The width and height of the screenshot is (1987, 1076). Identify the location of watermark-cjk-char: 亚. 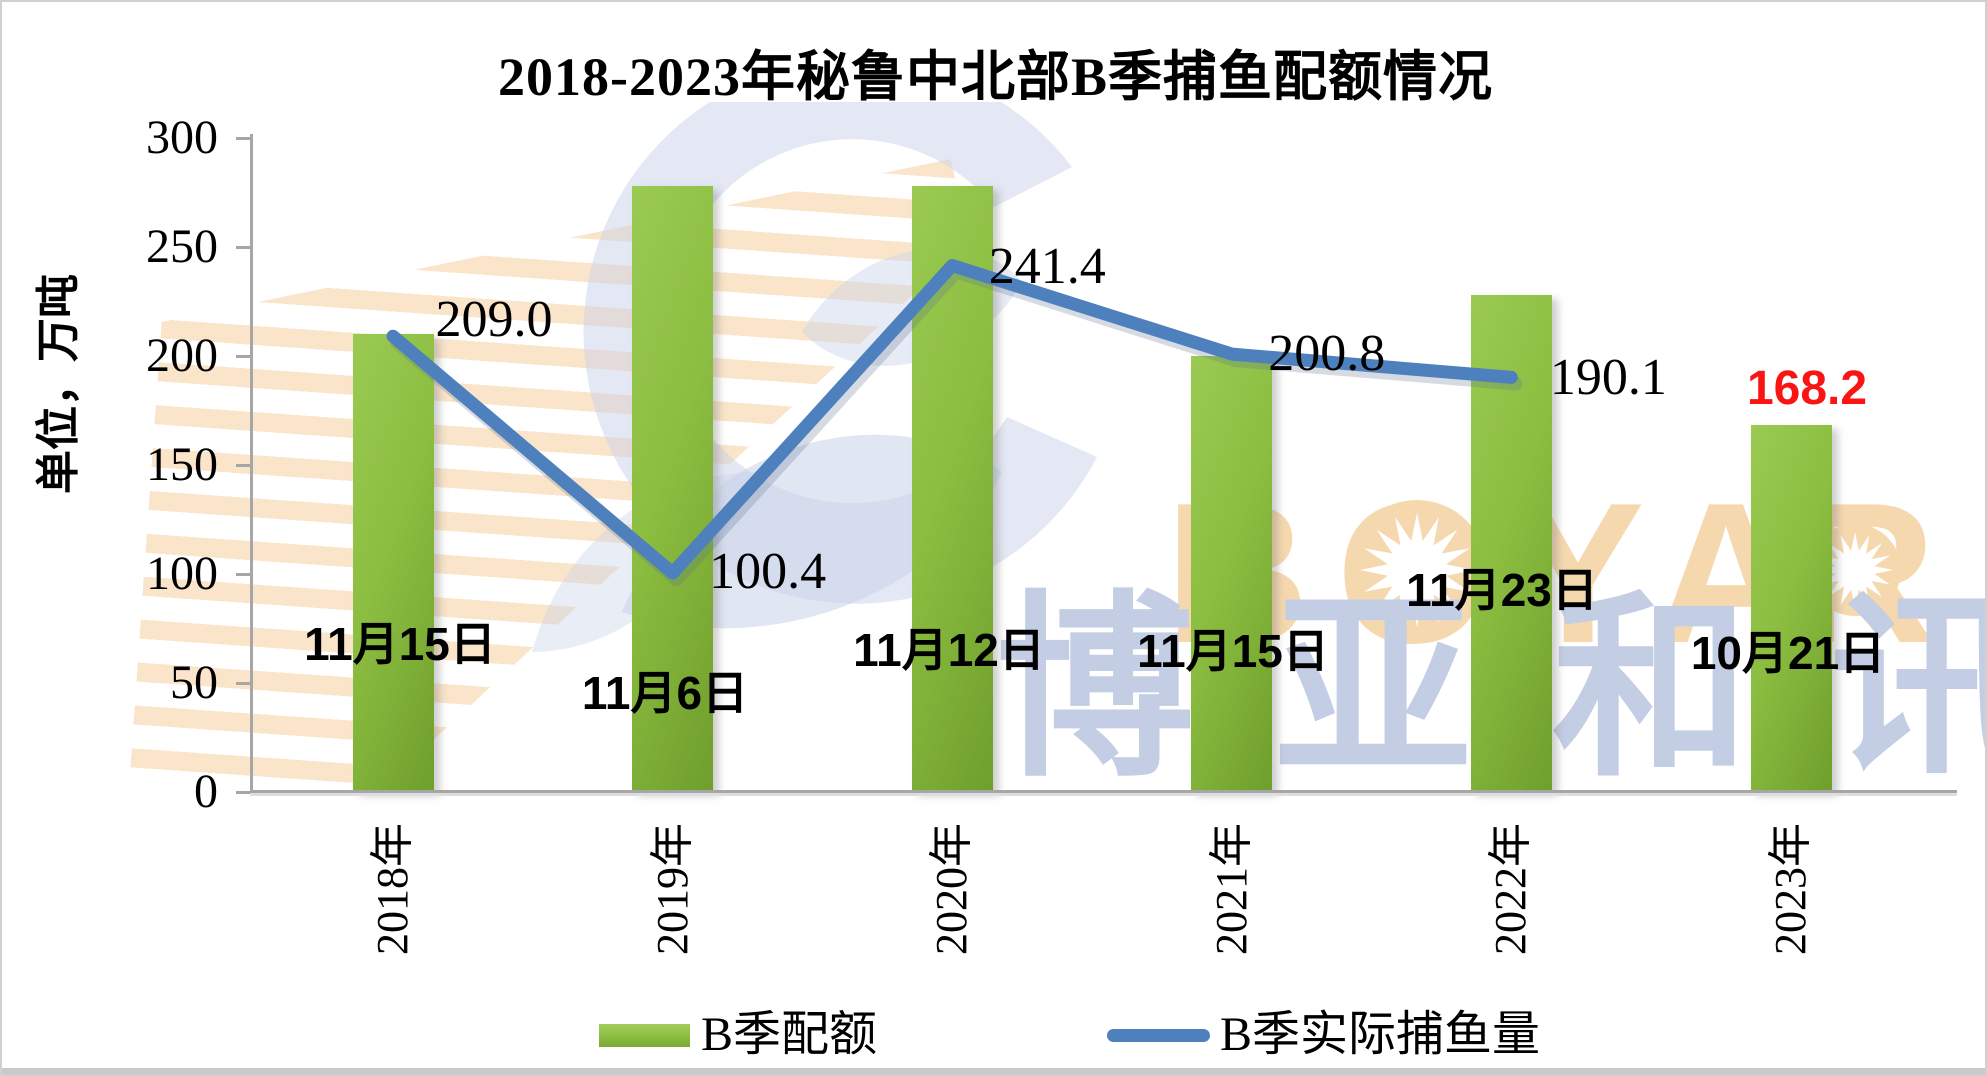
(1373, 690).